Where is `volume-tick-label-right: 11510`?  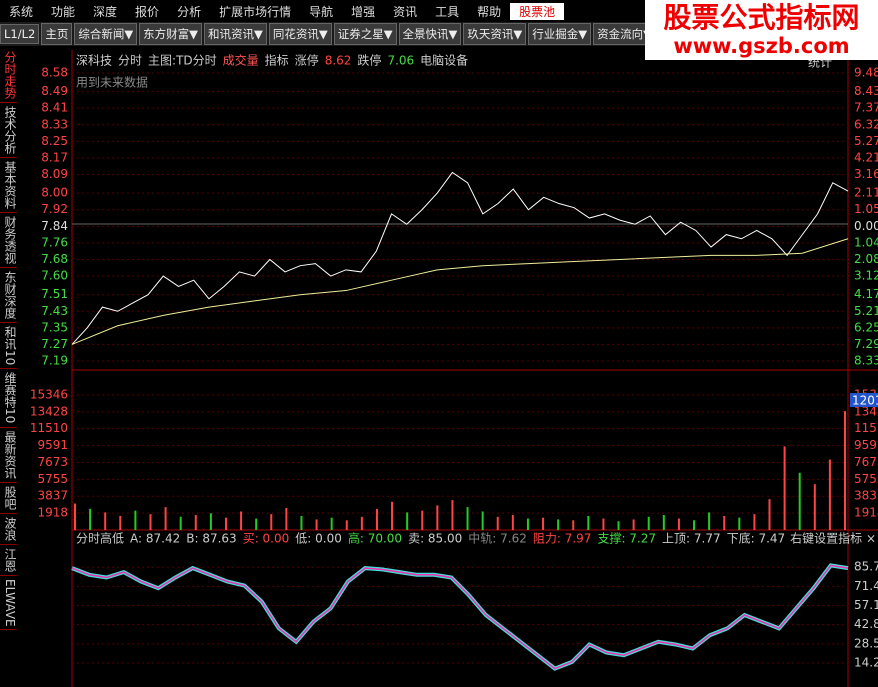 volume-tick-label-right: 11510 is located at coordinates (866, 428).